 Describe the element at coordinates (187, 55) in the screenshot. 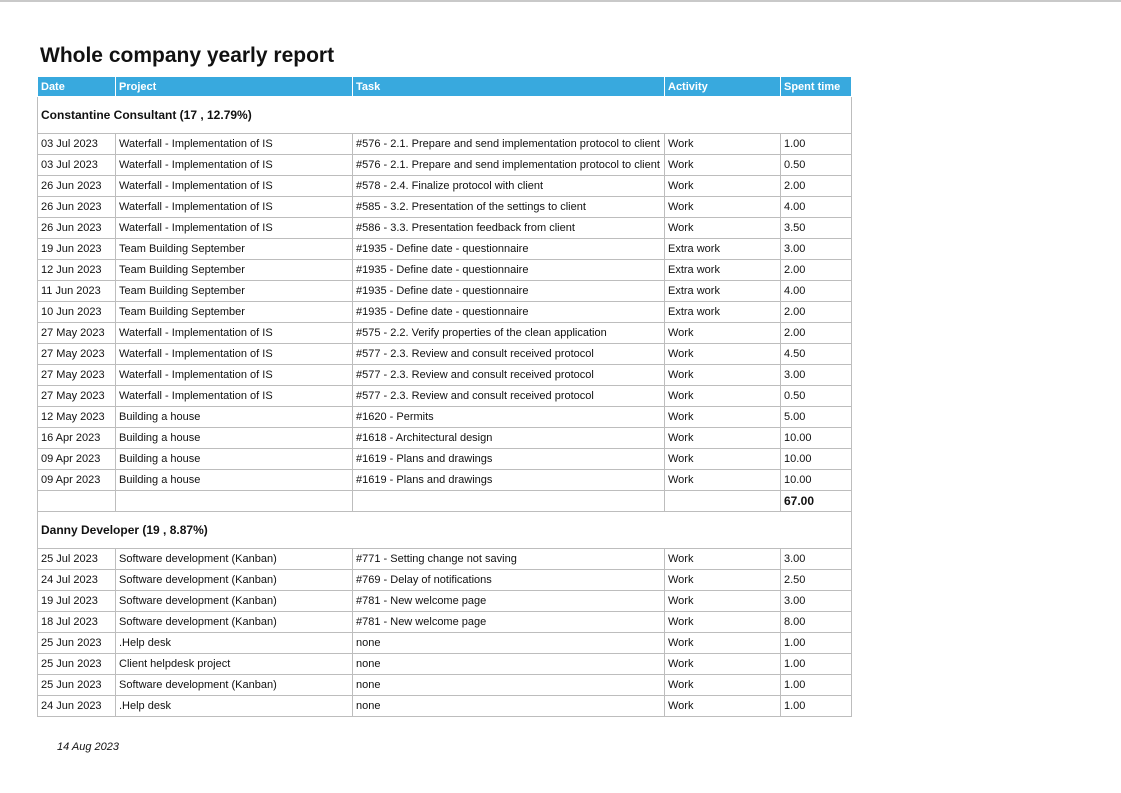

I see `report-title: Whole company yearly report` at that location.